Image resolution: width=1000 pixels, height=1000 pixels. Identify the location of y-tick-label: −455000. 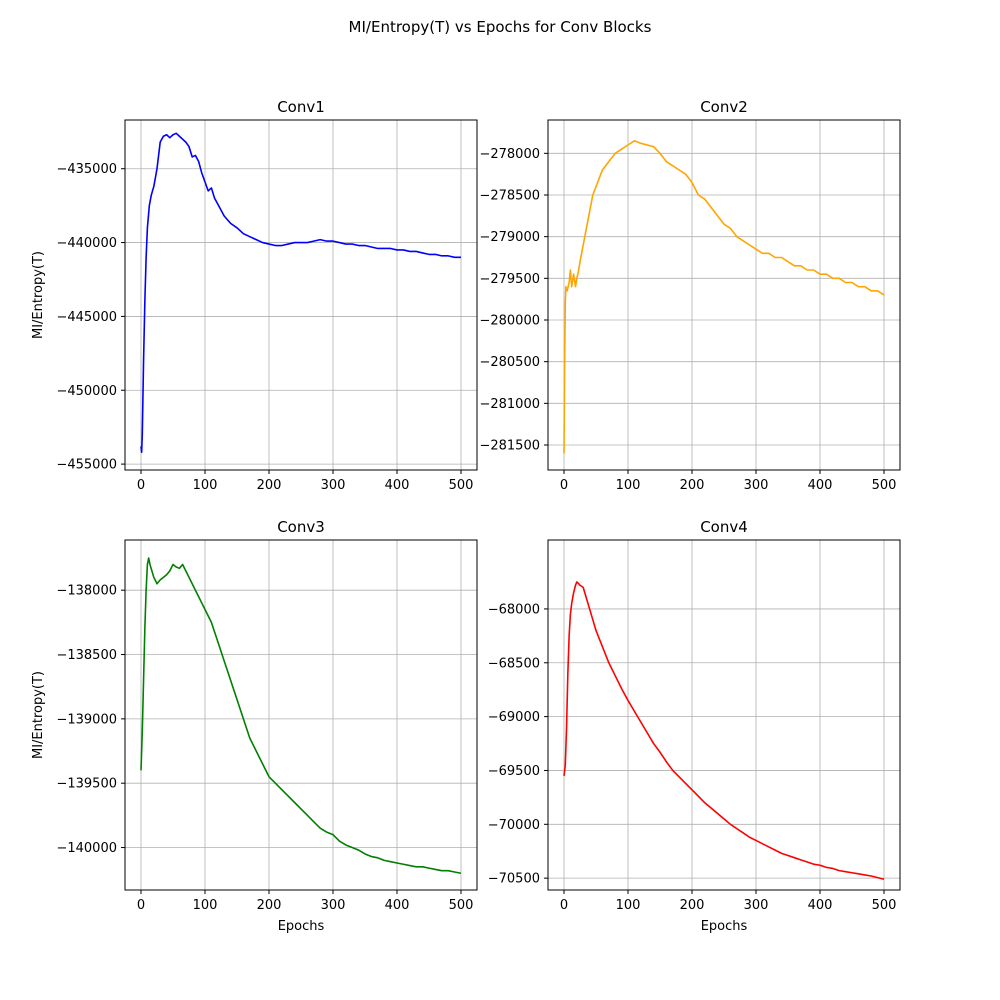
(86, 465).